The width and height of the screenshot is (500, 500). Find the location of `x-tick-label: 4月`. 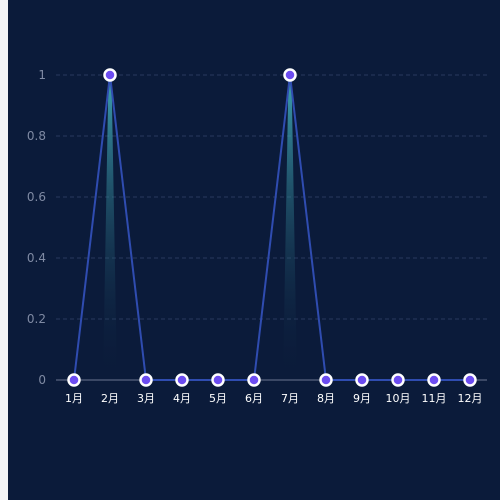

x-tick-label: 4月 is located at coordinates (182, 398).